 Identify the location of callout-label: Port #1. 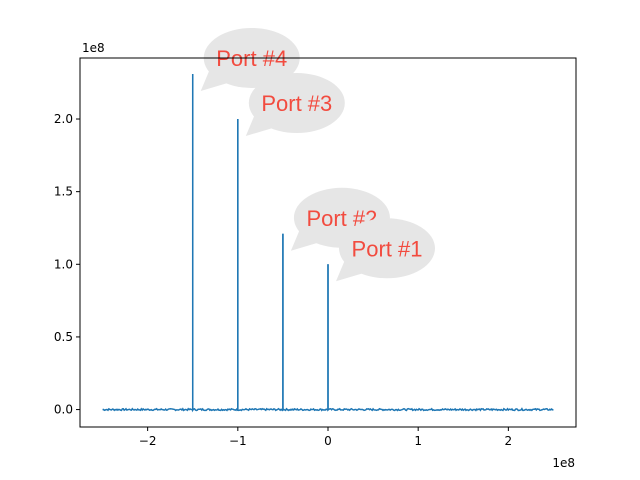
(387, 248).